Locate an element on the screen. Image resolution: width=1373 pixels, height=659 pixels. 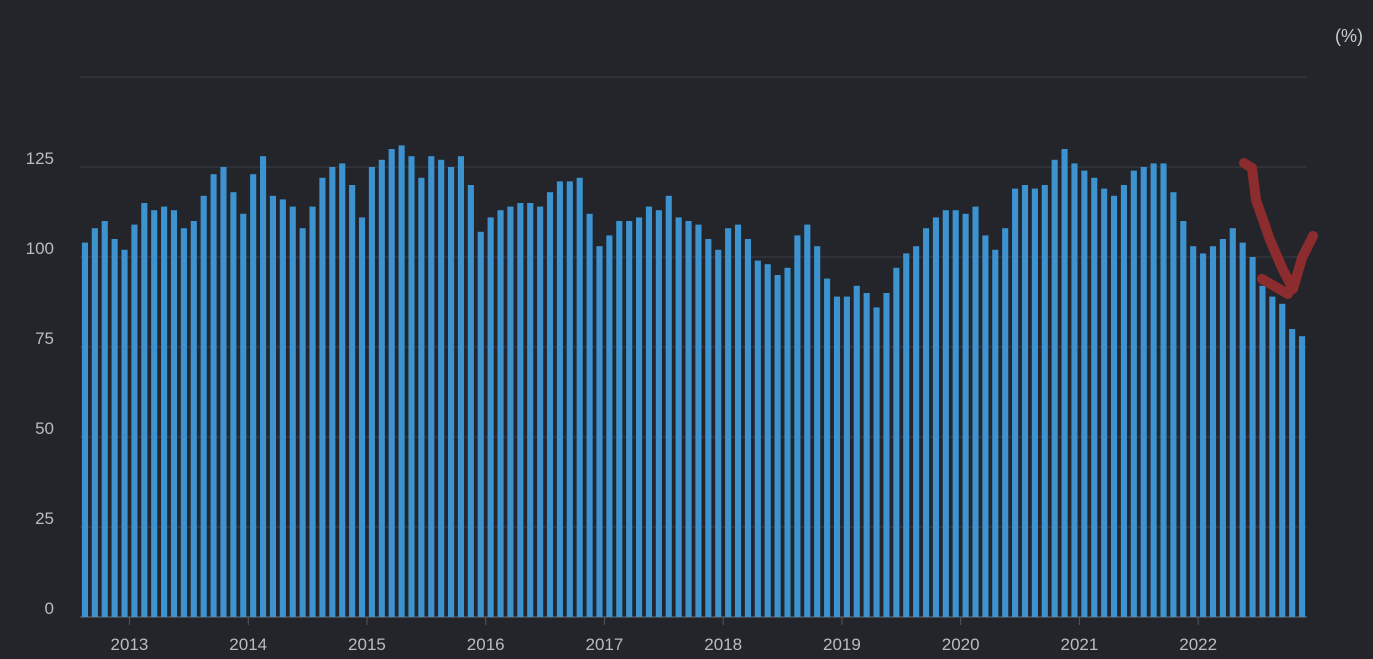
y-tick-label: 100 is located at coordinates (40, 248).